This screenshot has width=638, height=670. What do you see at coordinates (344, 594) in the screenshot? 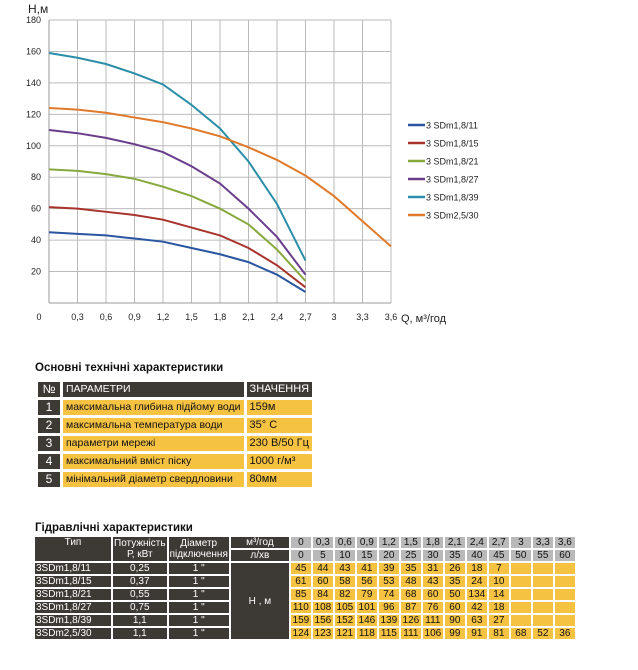
I see `head-value: 82` at bounding box center [344, 594].